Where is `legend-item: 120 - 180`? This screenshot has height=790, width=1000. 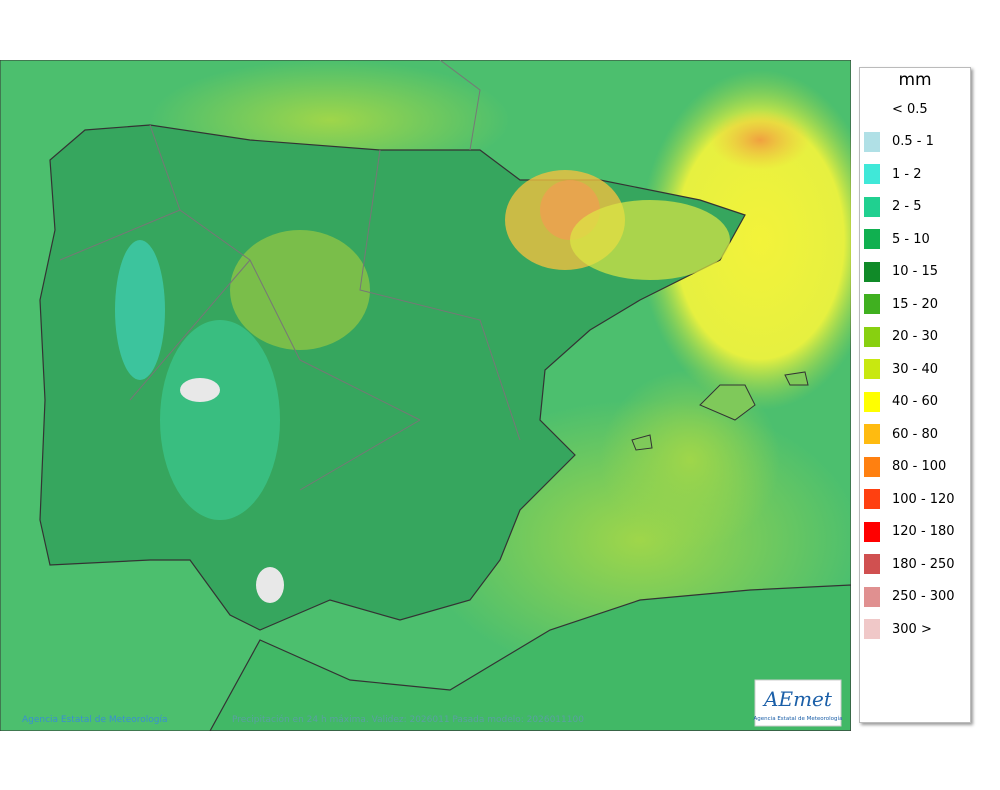 legend-item: 120 - 180 is located at coordinates (909, 531).